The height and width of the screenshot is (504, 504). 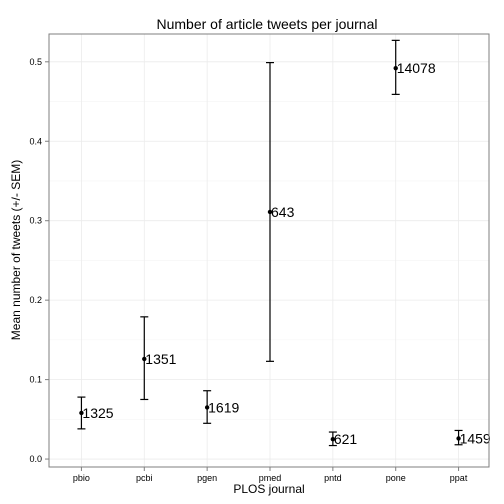 What do you see at coordinates (333, 439) in the screenshot?
I see `data-point-pntd` at bounding box center [333, 439].